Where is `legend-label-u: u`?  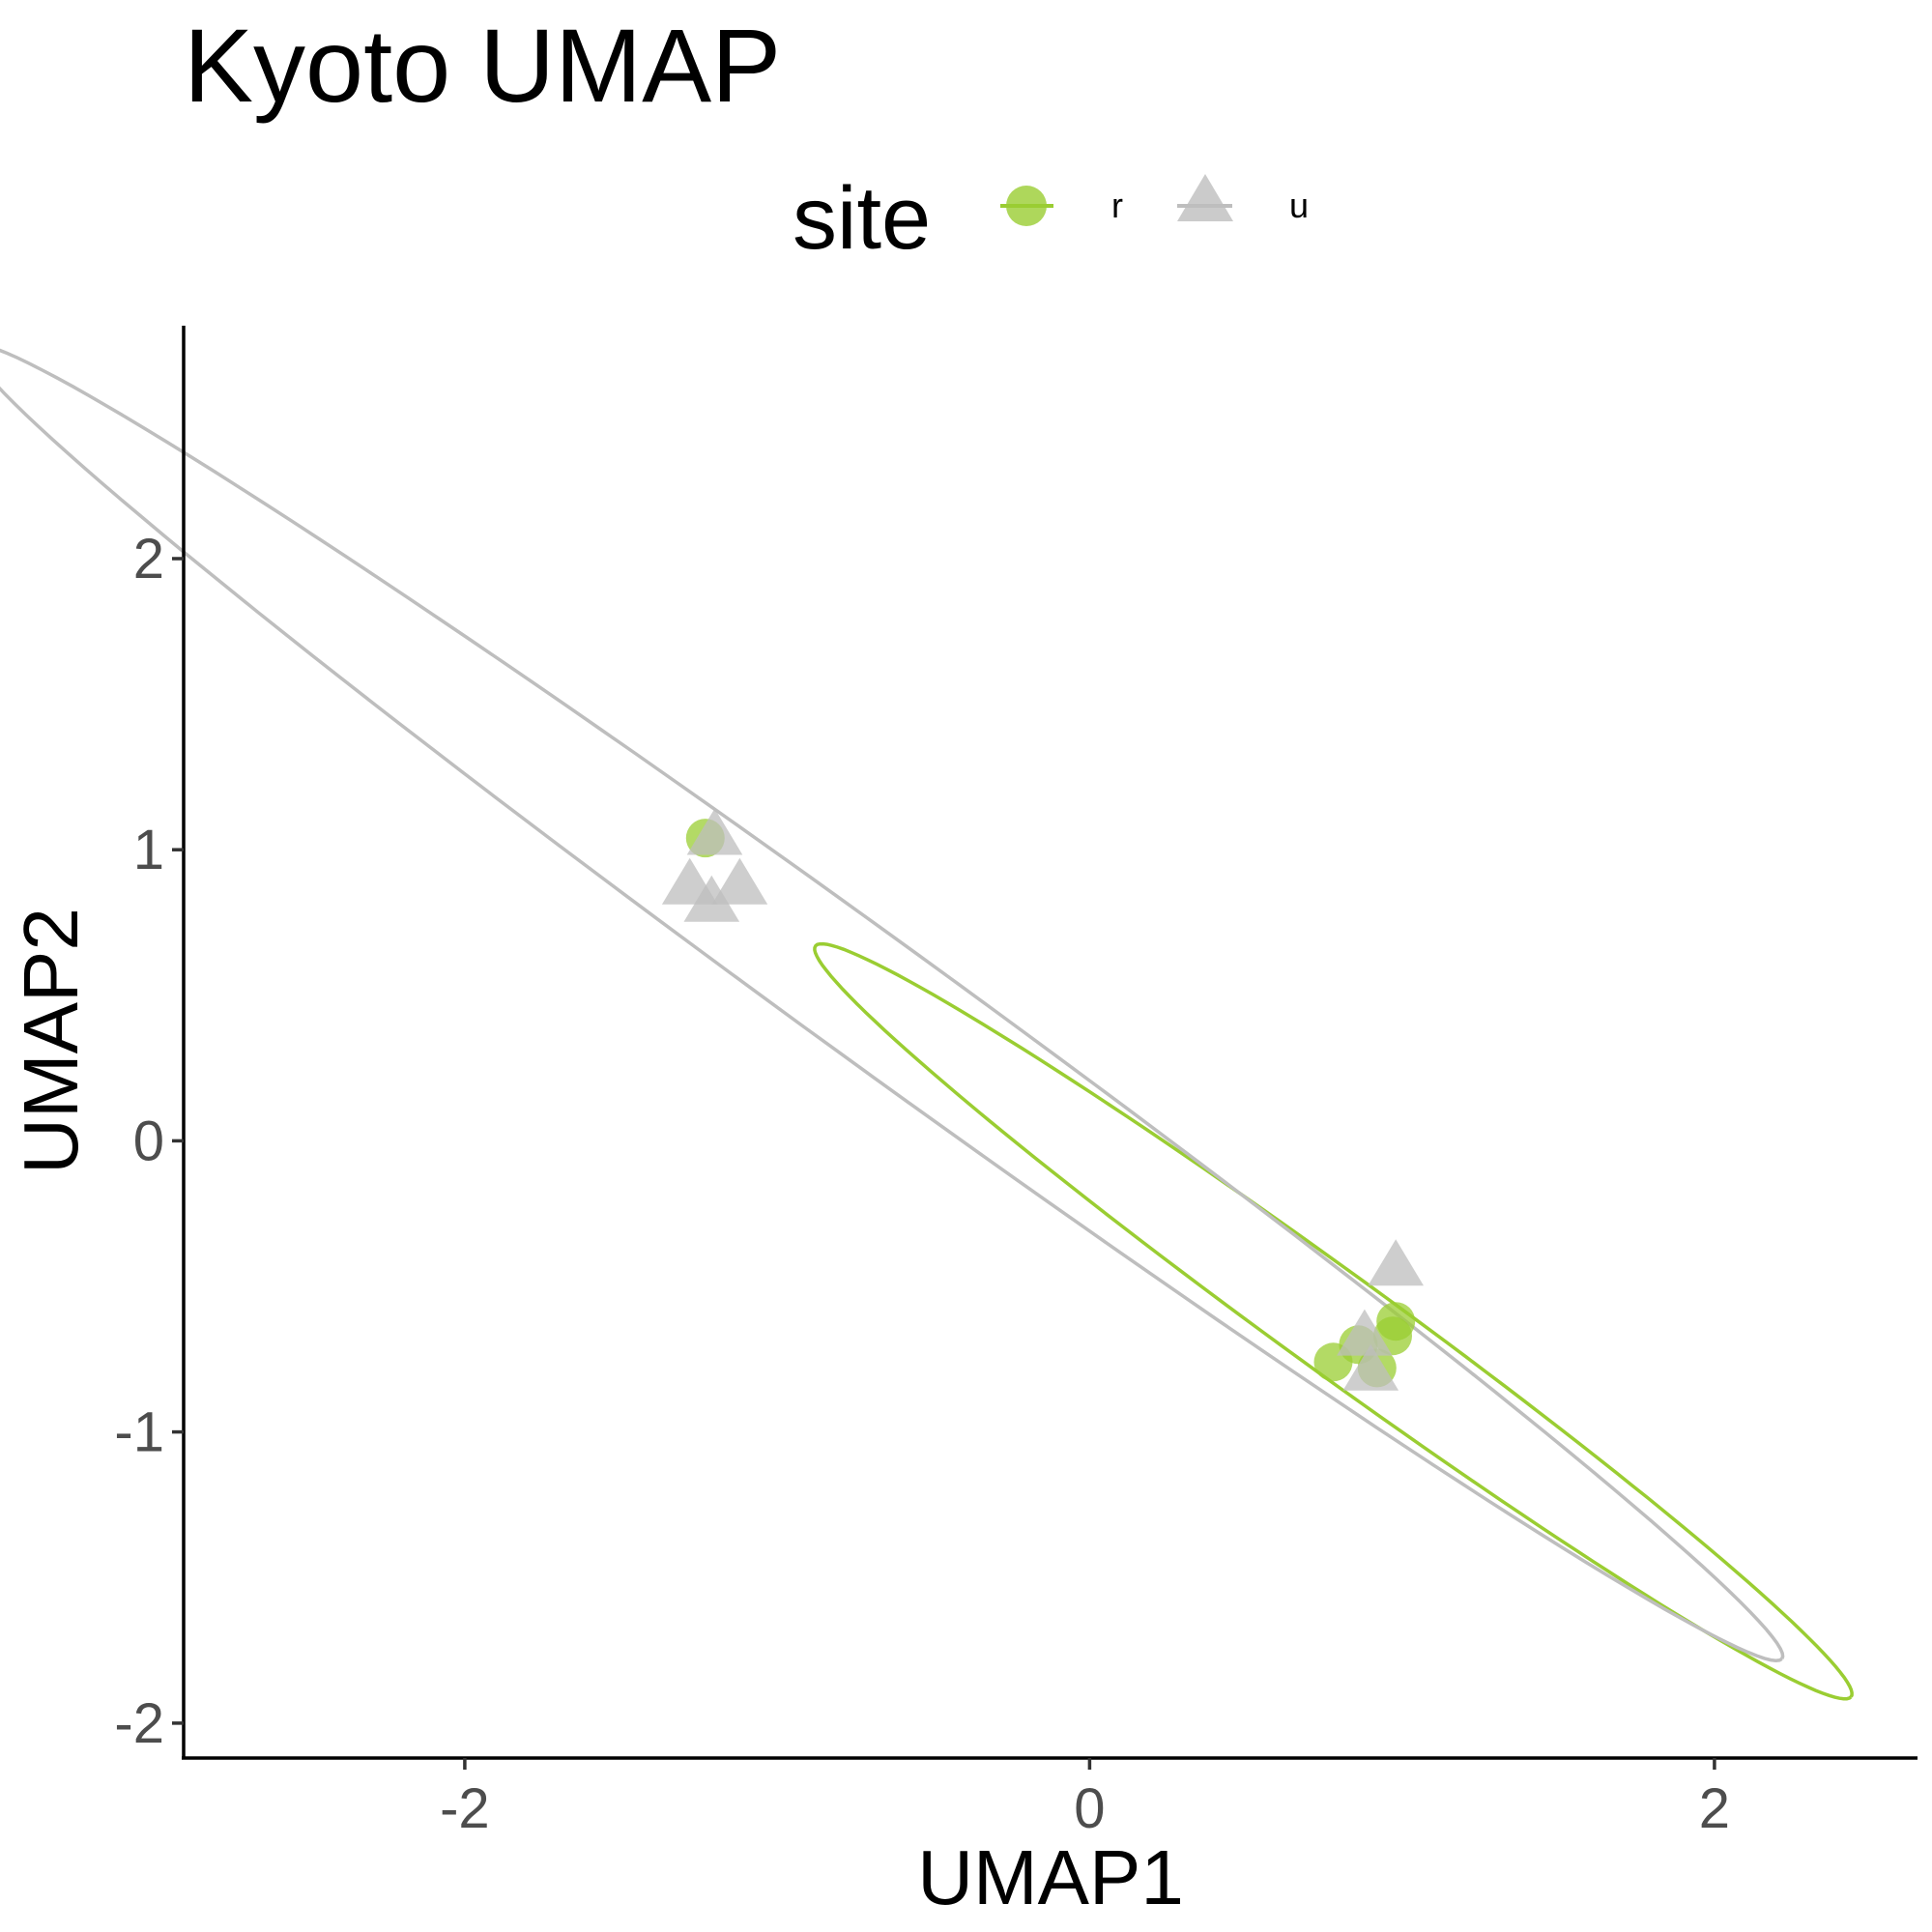 legend-label-u: u is located at coordinates (1299, 205).